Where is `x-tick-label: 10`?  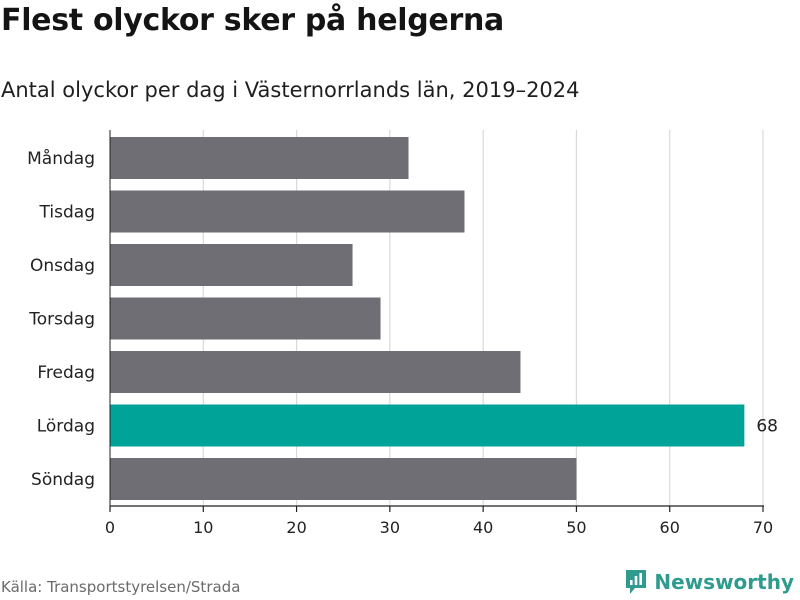 x-tick-label: 10 is located at coordinates (203, 527).